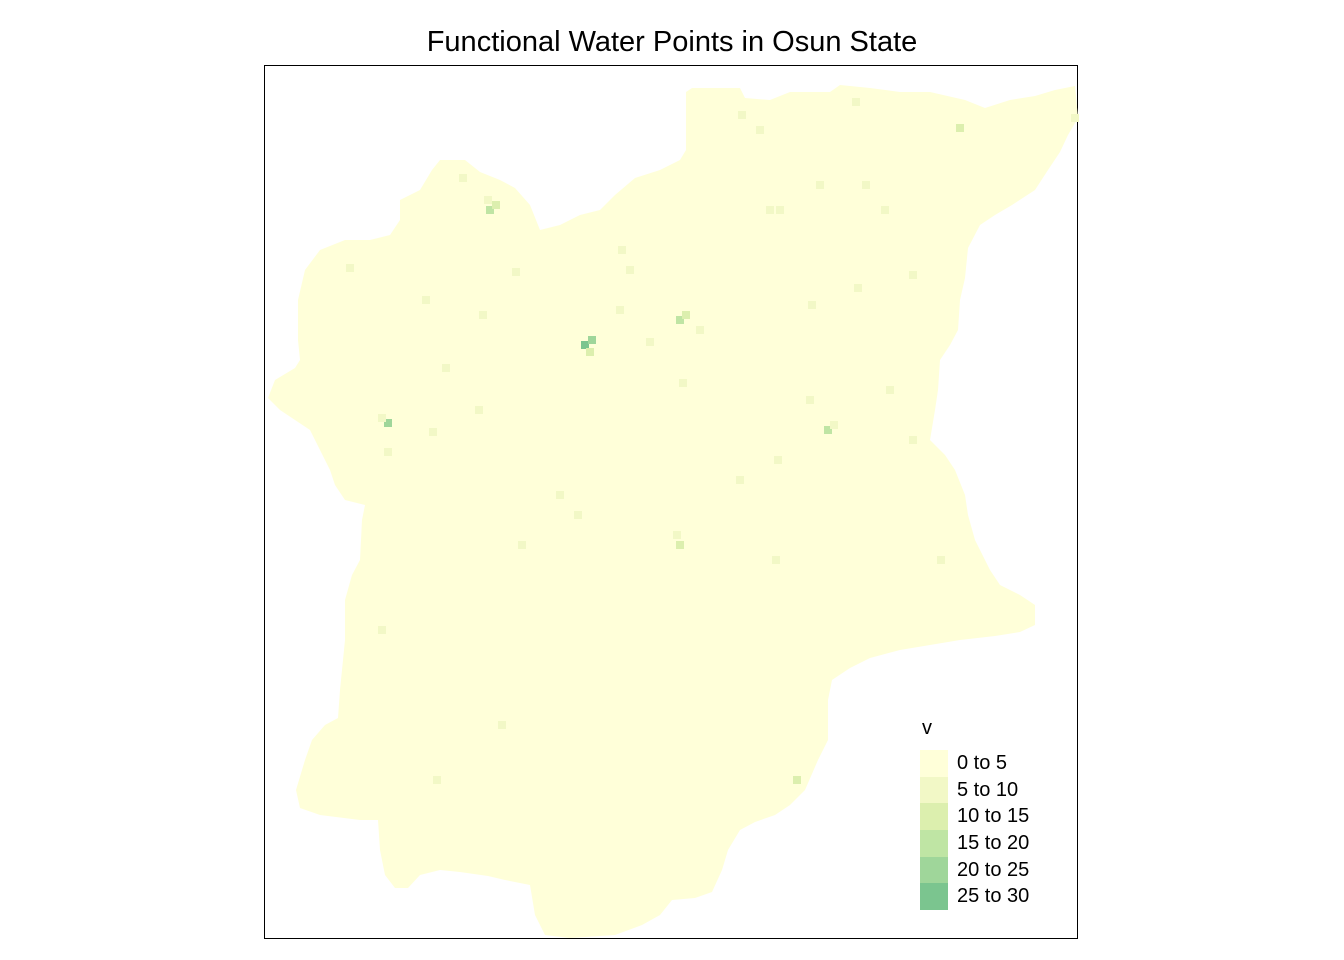  Describe the element at coordinates (993, 870) in the screenshot. I see `legend-label: 20 to 25` at that location.